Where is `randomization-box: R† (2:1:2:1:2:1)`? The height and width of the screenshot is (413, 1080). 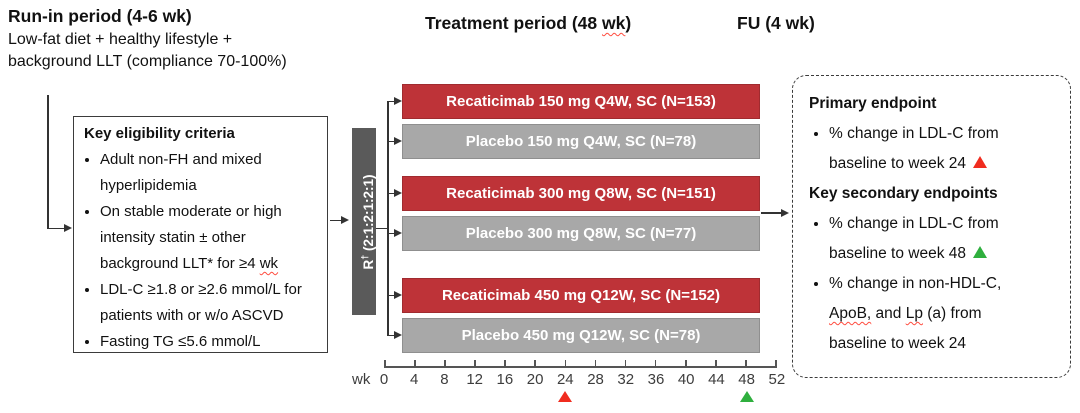
randomization-box: R† (2:1:2:1:2:1) is located at coordinates (364, 221).